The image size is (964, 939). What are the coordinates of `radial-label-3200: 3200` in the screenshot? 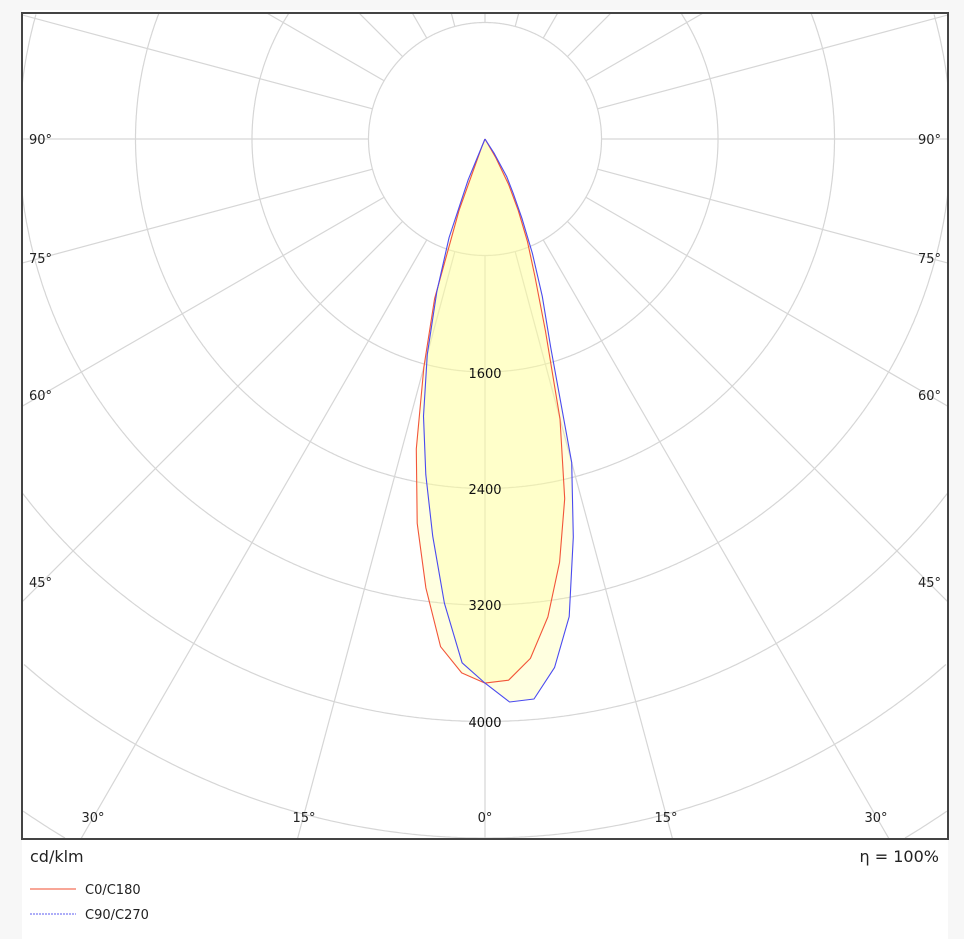 It's located at (484, 606).